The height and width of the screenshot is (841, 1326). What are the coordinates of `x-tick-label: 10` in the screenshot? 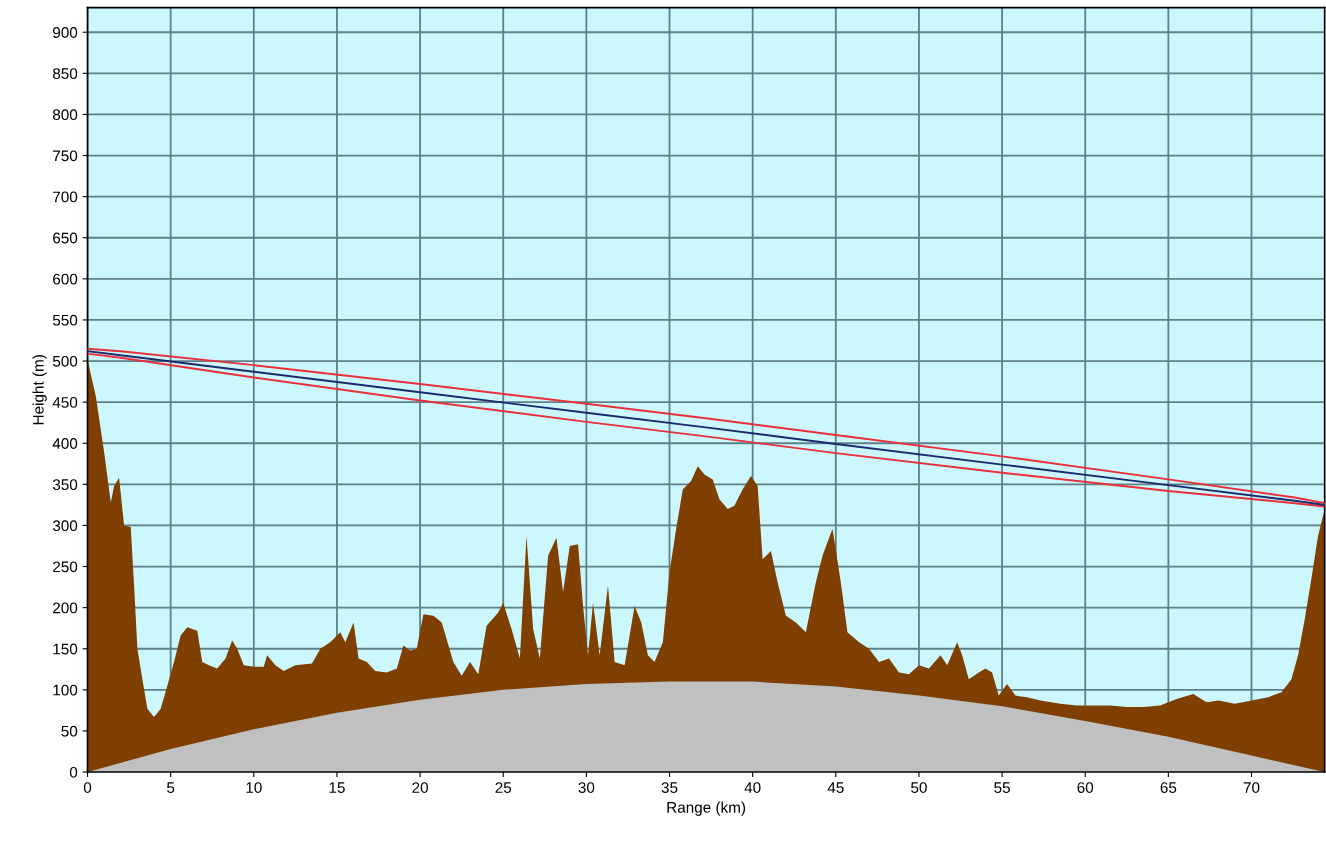 It's located at (254, 787).